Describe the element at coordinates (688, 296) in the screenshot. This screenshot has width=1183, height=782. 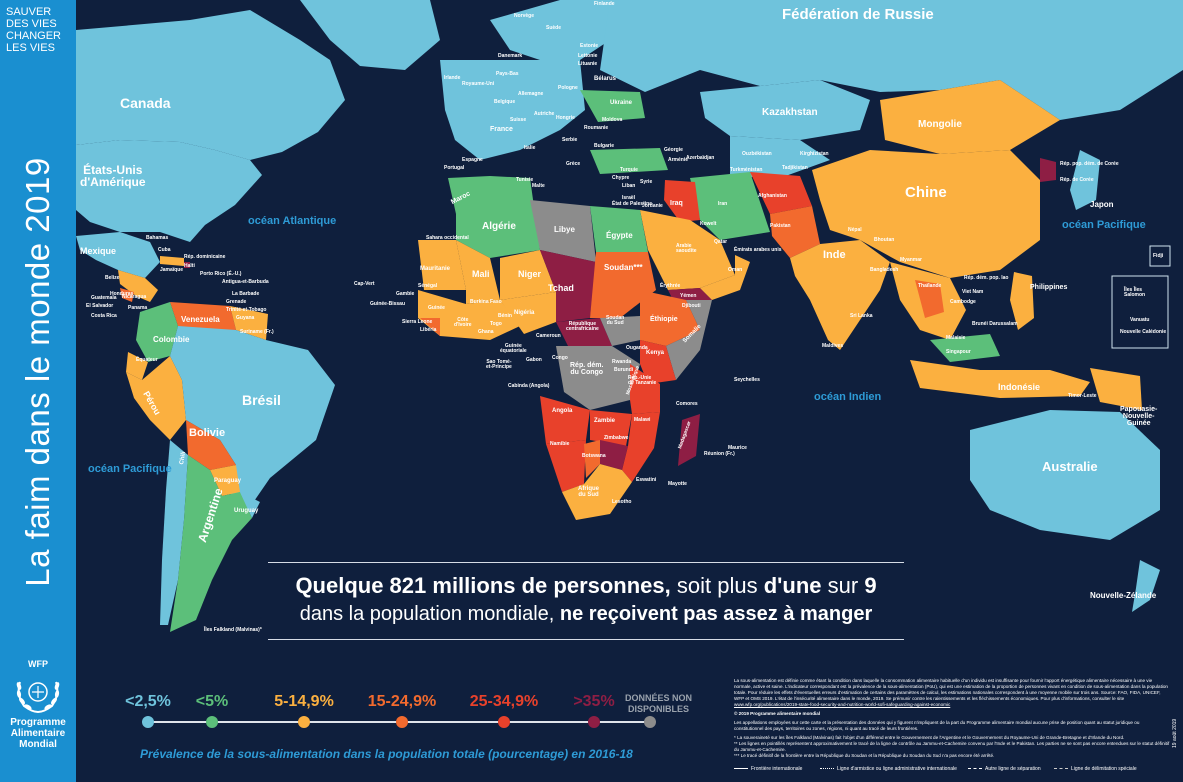
I see `label-yemen: Yémen` at that location.